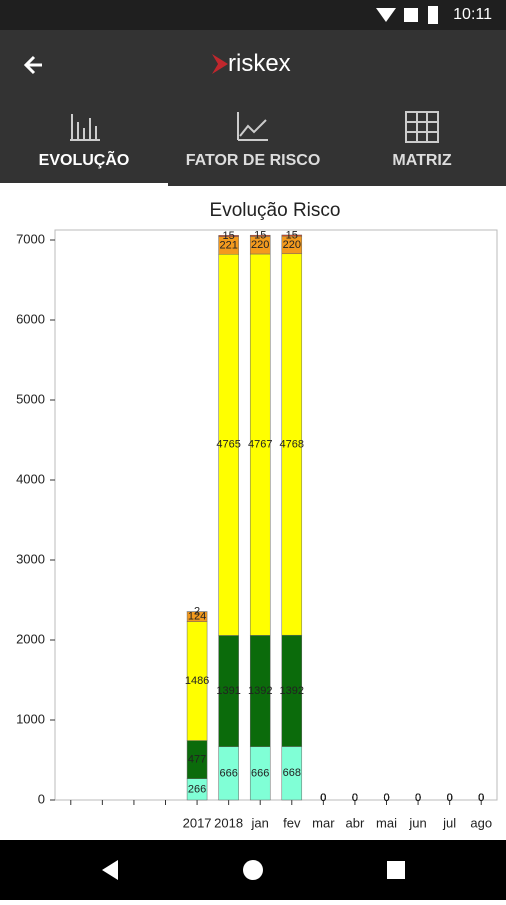 The width and height of the screenshot is (506, 905). What do you see at coordinates (197, 789) in the screenshot?
I see `data-label: 266` at bounding box center [197, 789].